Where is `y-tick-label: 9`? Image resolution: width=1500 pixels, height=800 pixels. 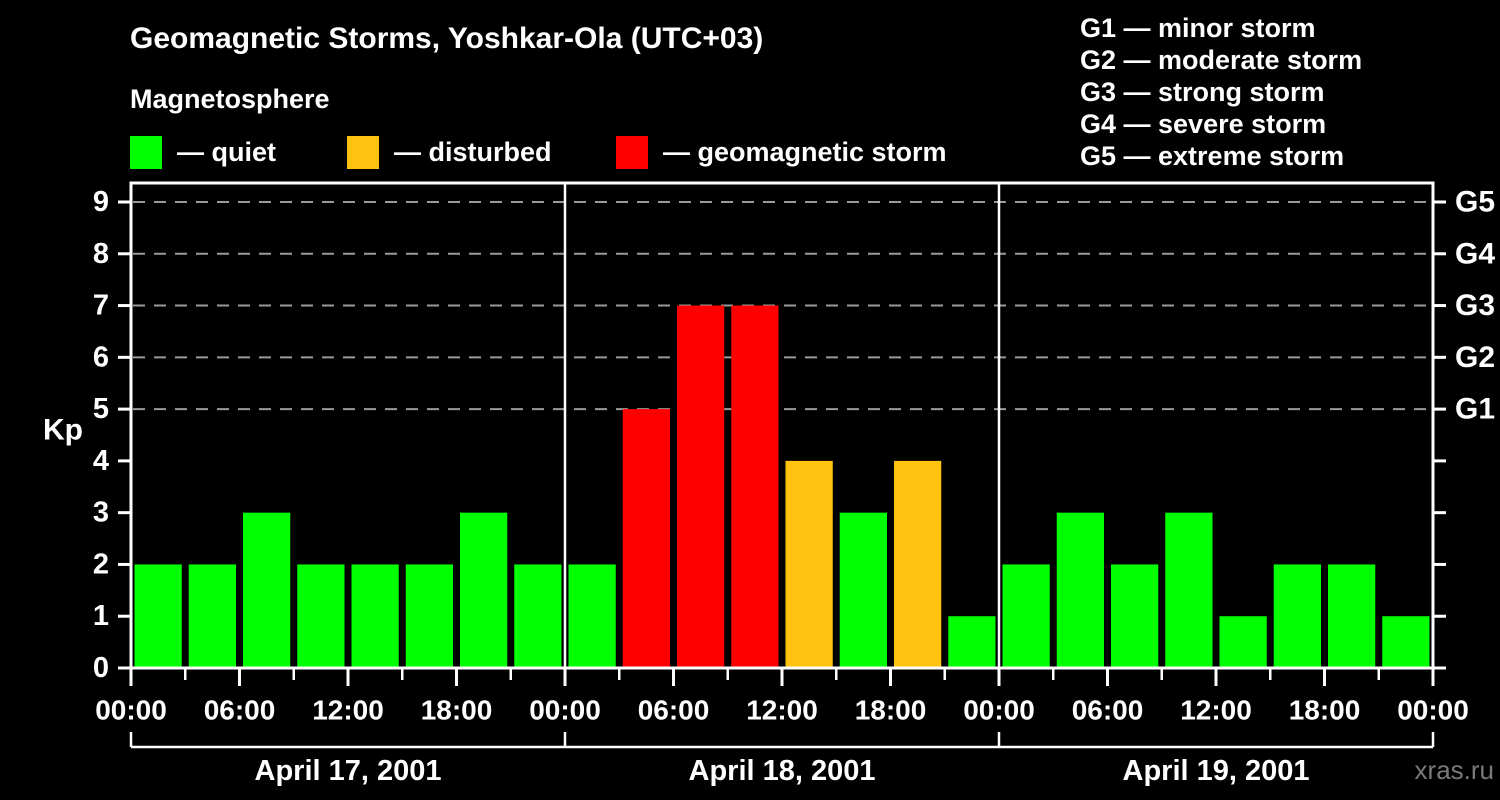 y-tick-label: 9 is located at coordinates (101, 202).